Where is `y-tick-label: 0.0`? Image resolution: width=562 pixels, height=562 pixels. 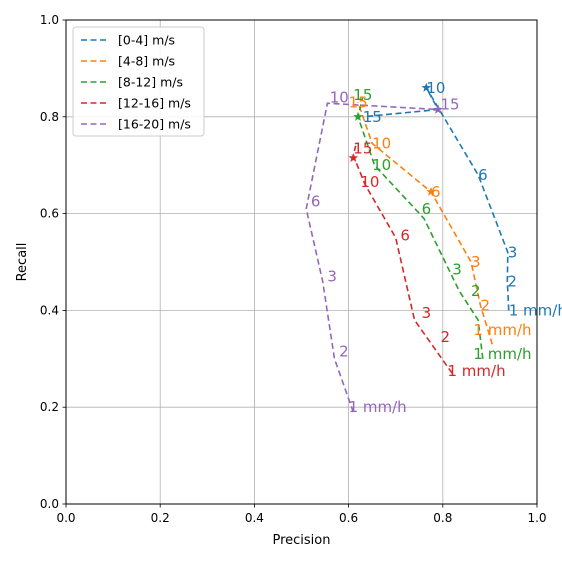
y-tick-label: 0.0 is located at coordinates (49, 504).